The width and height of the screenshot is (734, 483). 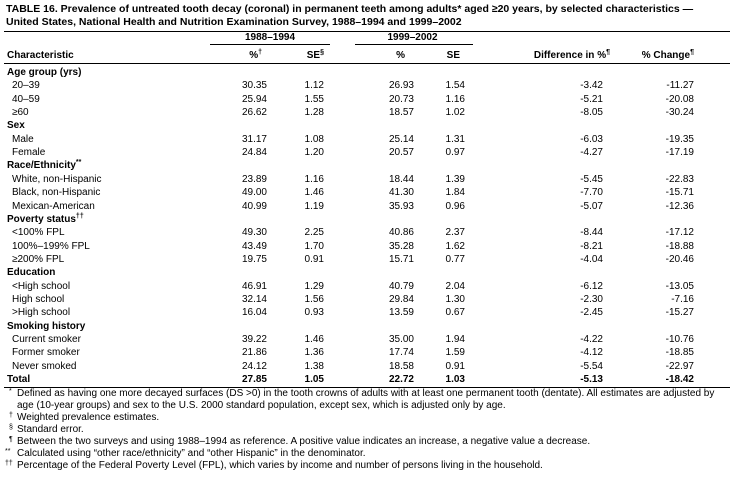 What do you see at coordinates (591, 233) in the screenshot?
I see `cell: -8.44` at bounding box center [591, 233].